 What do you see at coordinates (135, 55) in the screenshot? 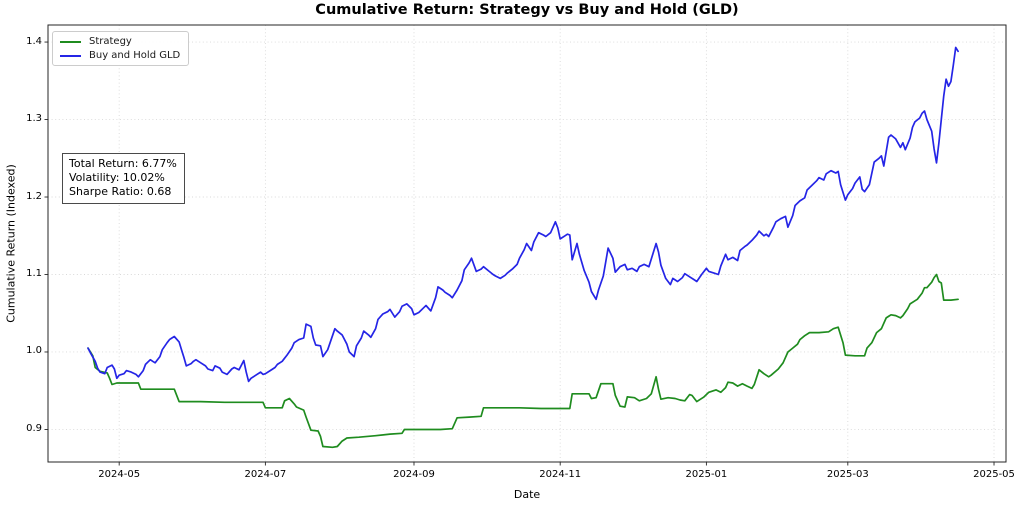
I see `legend-label-buy-hold: Buy and Hold GLD` at bounding box center [135, 55].